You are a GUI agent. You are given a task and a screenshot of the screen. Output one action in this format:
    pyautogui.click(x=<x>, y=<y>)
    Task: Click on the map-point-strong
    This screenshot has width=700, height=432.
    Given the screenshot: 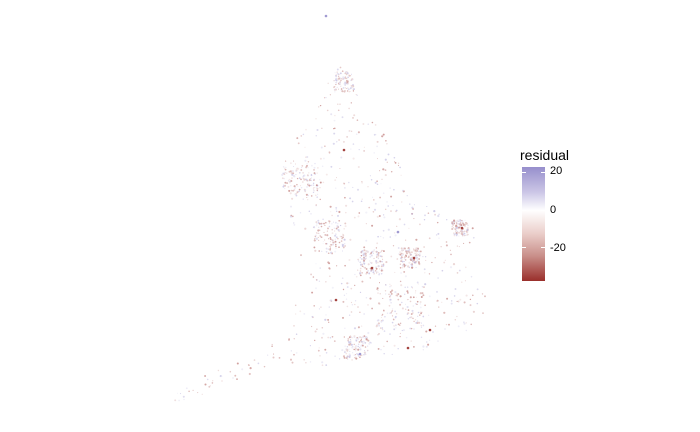 What is the action you would take?
    pyautogui.click(x=336, y=300)
    